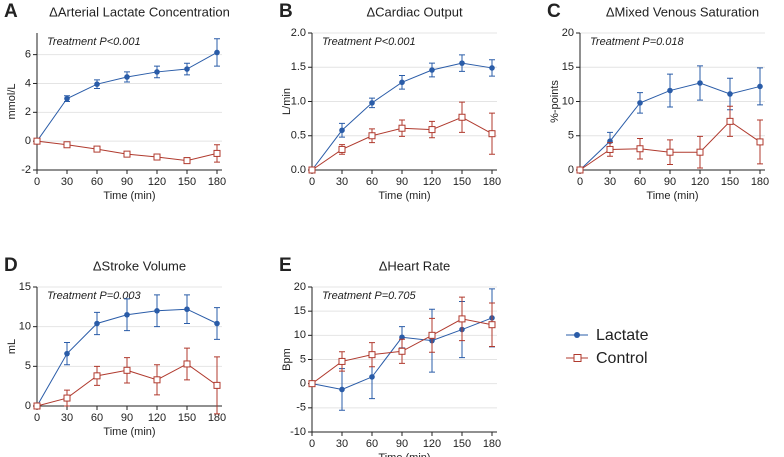 Image resolution: width=784 pixels, height=457 pixels. I want to click on panel-letter: C, so click(554, 11).